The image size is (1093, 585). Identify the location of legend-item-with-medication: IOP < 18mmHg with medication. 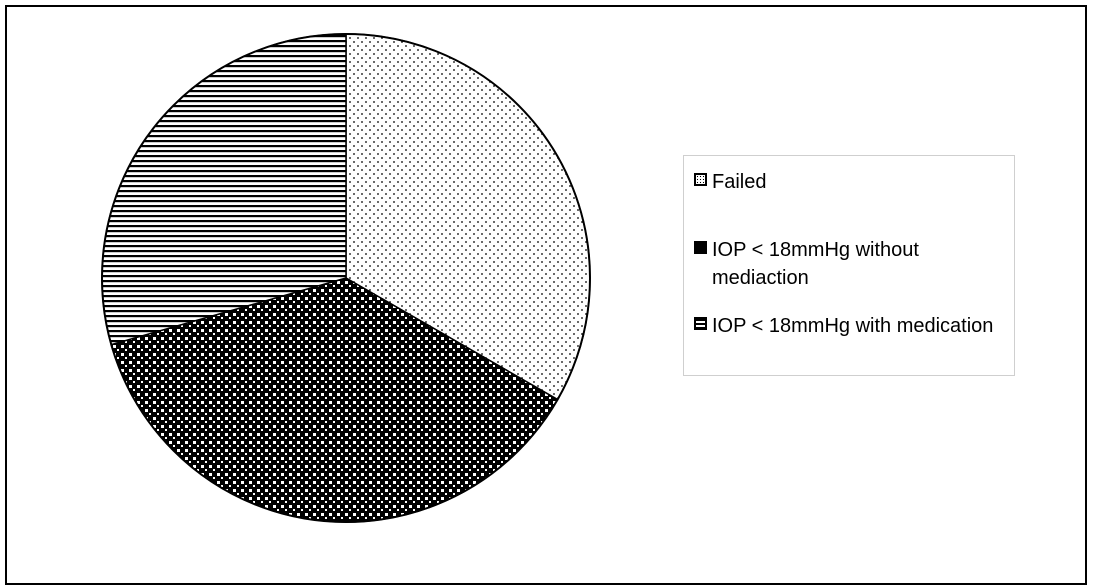
(853, 326).